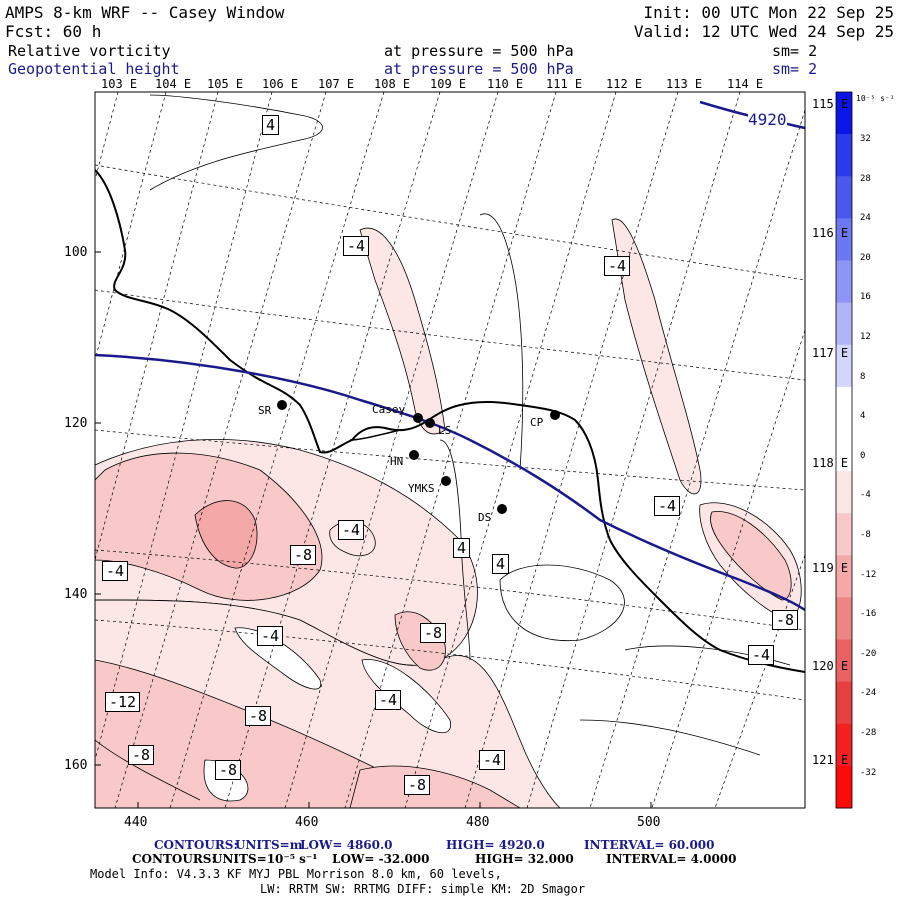  Describe the element at coordinates (136, 822) in the screenshot. I see `x-tick-label: 440` at that location.